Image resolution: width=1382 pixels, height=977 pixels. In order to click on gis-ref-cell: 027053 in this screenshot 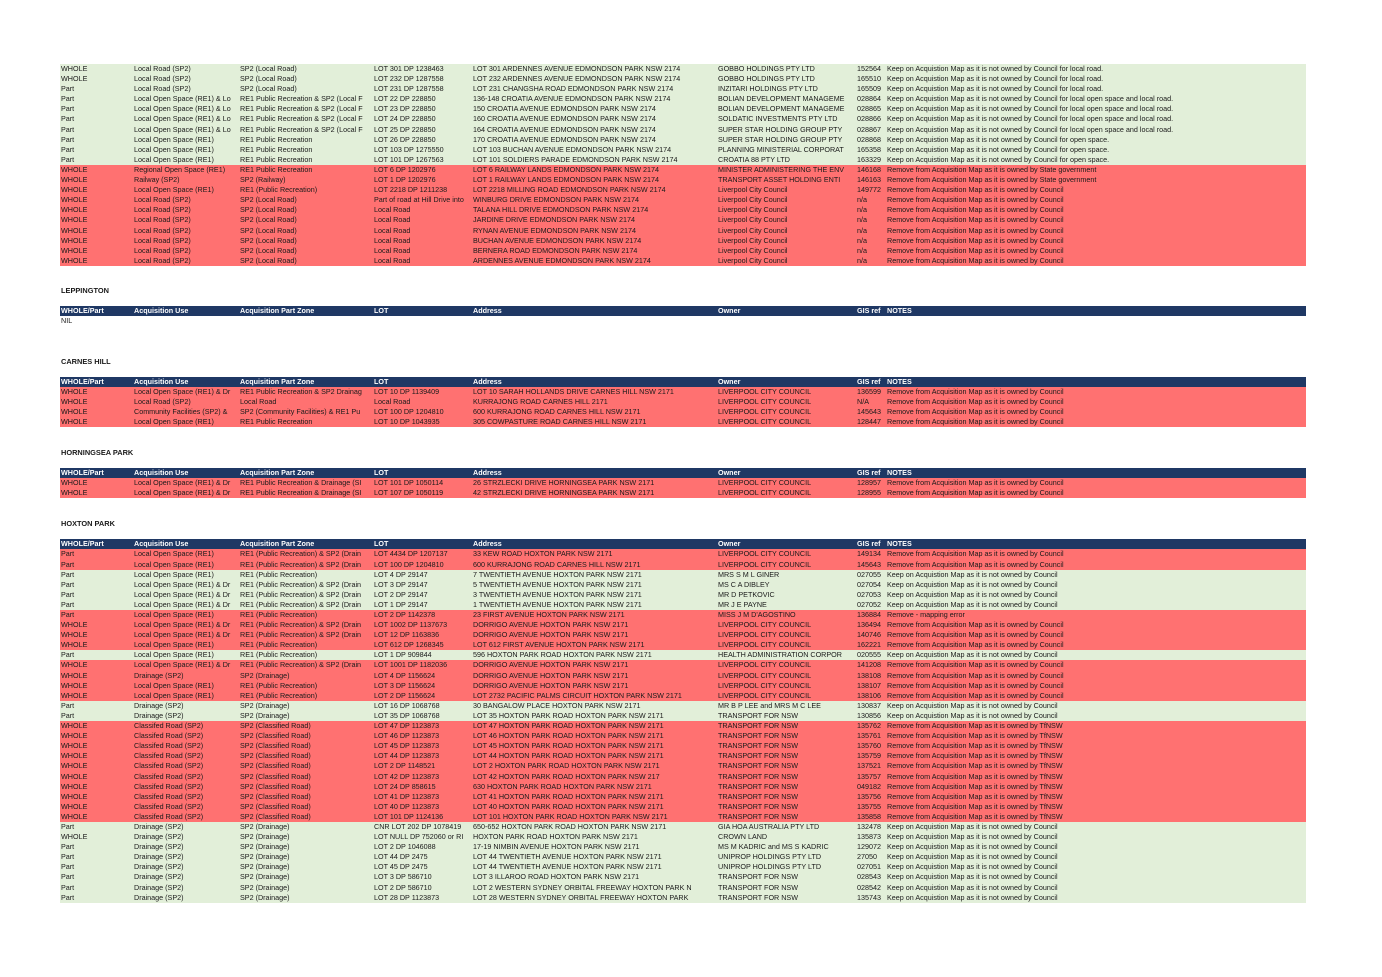, I will do `click(869, 594)`.